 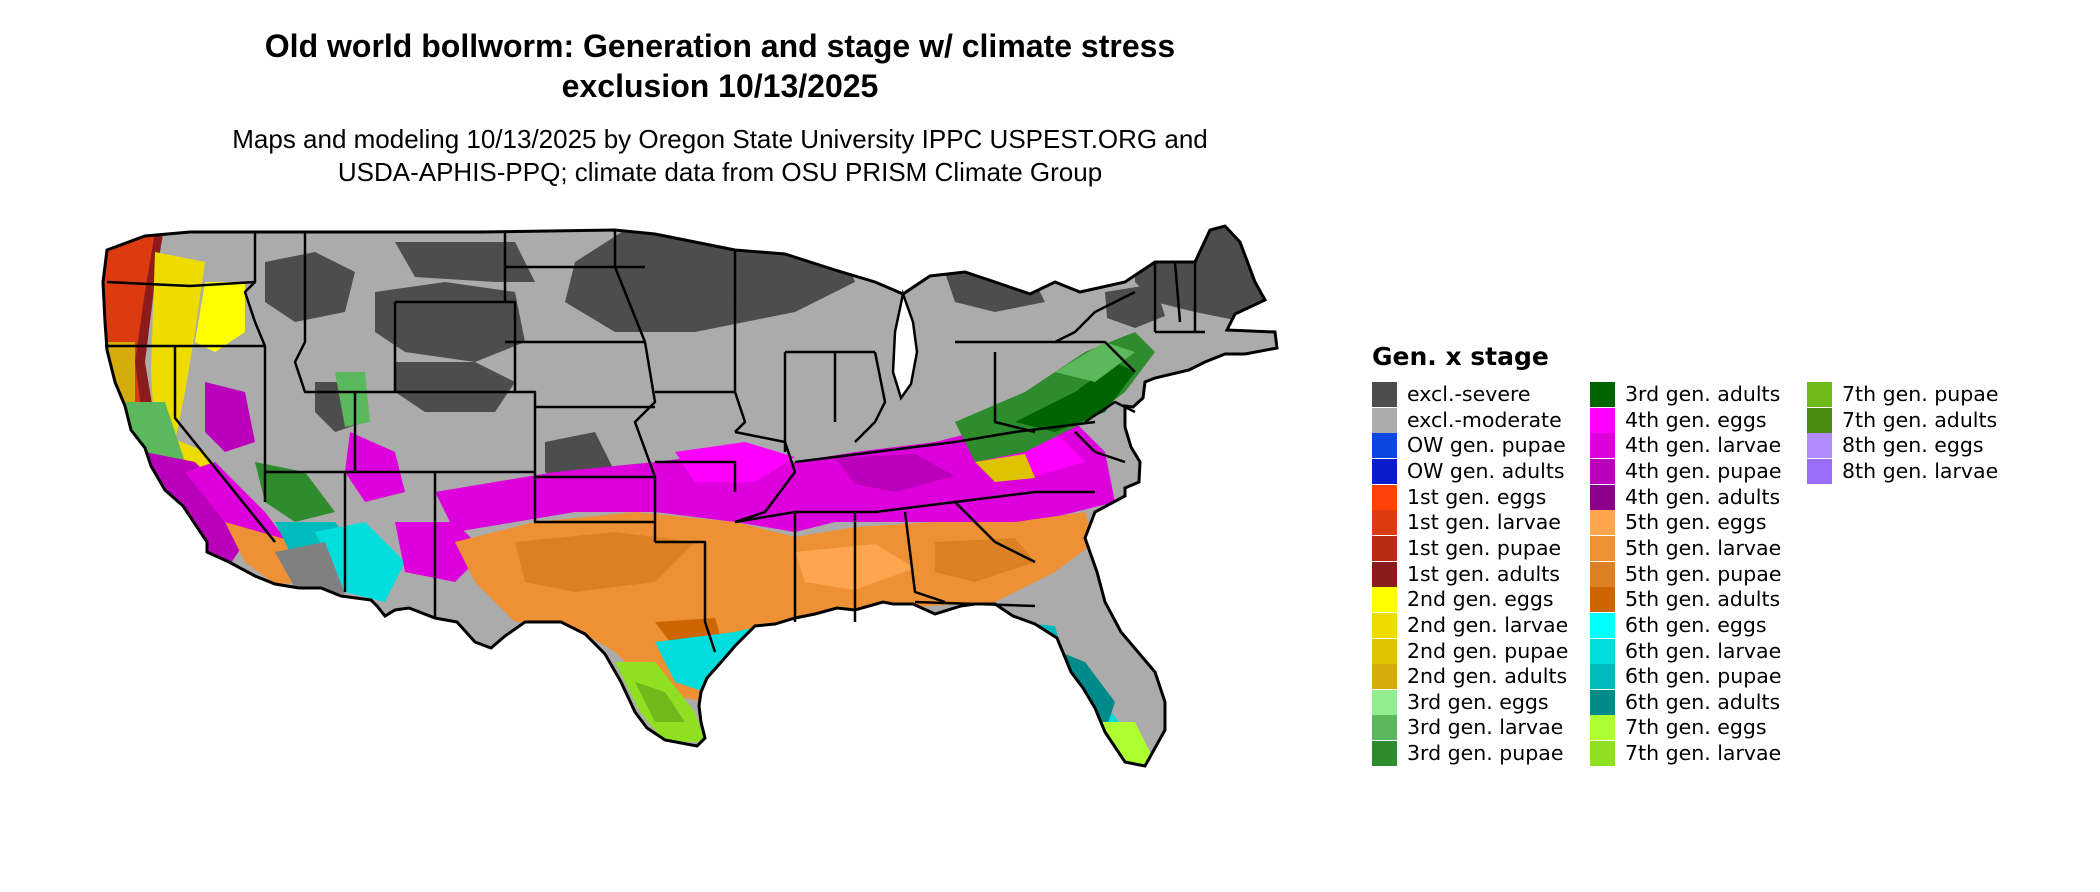 I want to click on legend-label: 2nd gen. larvae, so click(x=1488, y=624).